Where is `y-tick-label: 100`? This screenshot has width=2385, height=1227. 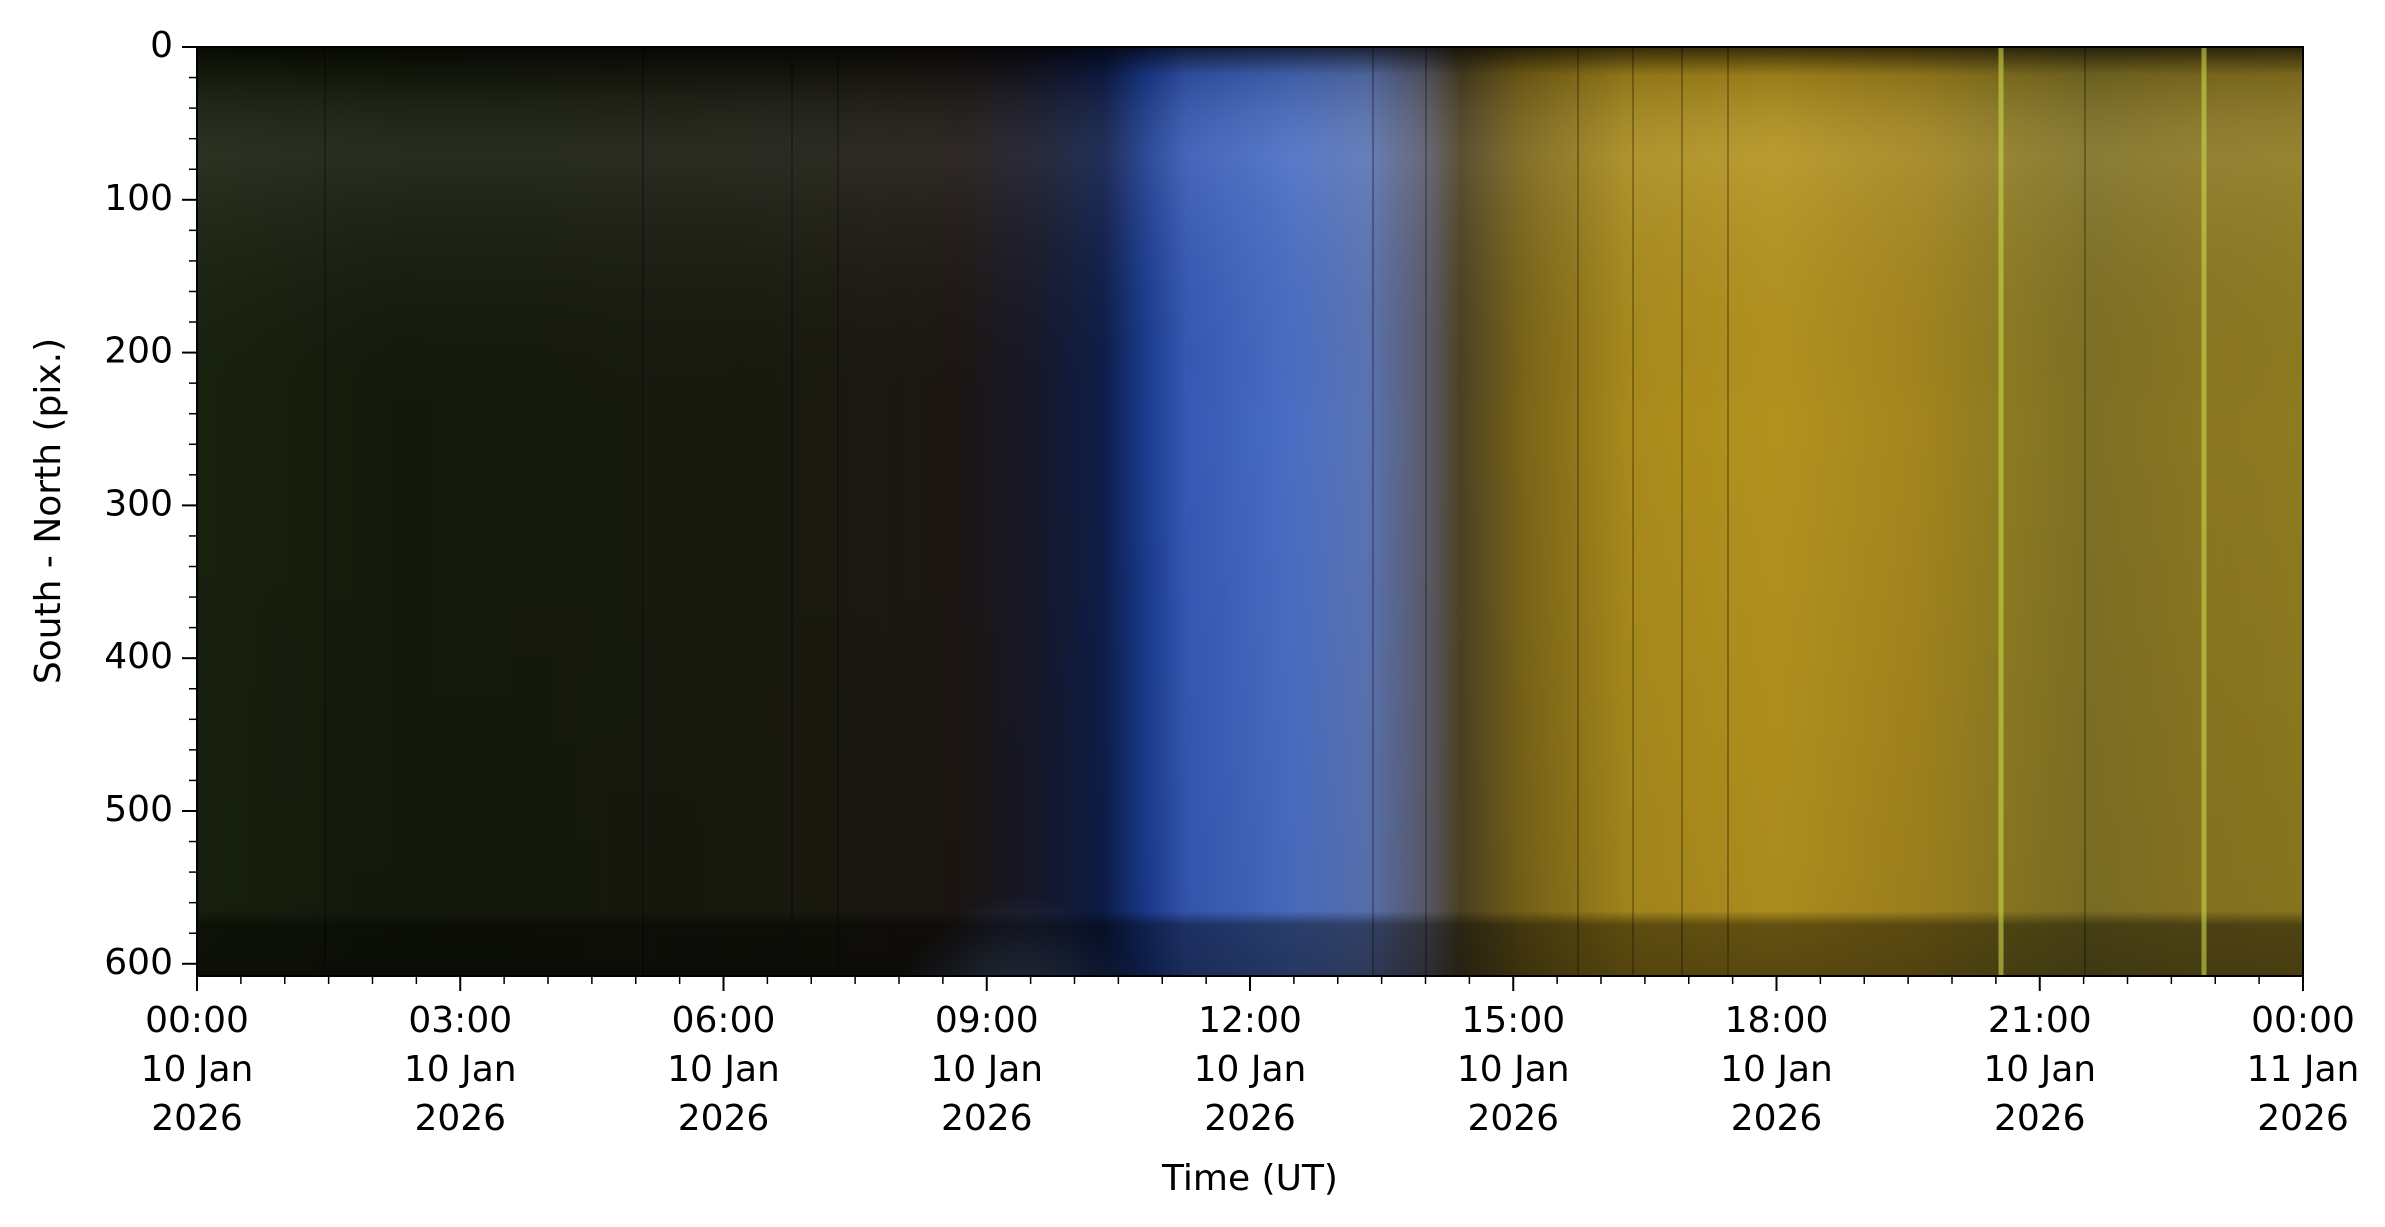
y-tick-label: 100 is located at coordinates (138, 198).